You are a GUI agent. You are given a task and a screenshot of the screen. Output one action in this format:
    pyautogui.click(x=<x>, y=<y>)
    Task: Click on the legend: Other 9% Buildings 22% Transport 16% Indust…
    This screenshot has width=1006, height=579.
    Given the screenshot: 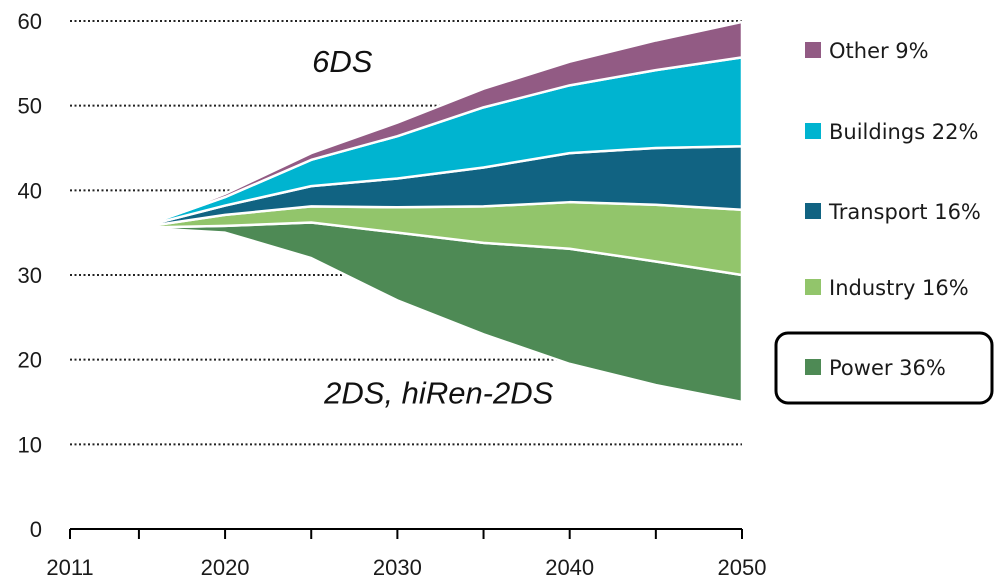 What is the action you would take?
    pyautogui.click(x=884, y=222)
    